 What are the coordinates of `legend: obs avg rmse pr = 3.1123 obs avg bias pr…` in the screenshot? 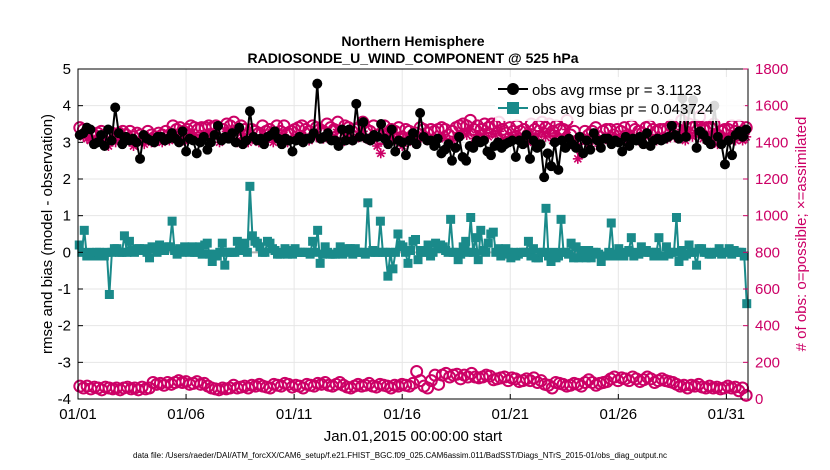 It's located at (620, 99).